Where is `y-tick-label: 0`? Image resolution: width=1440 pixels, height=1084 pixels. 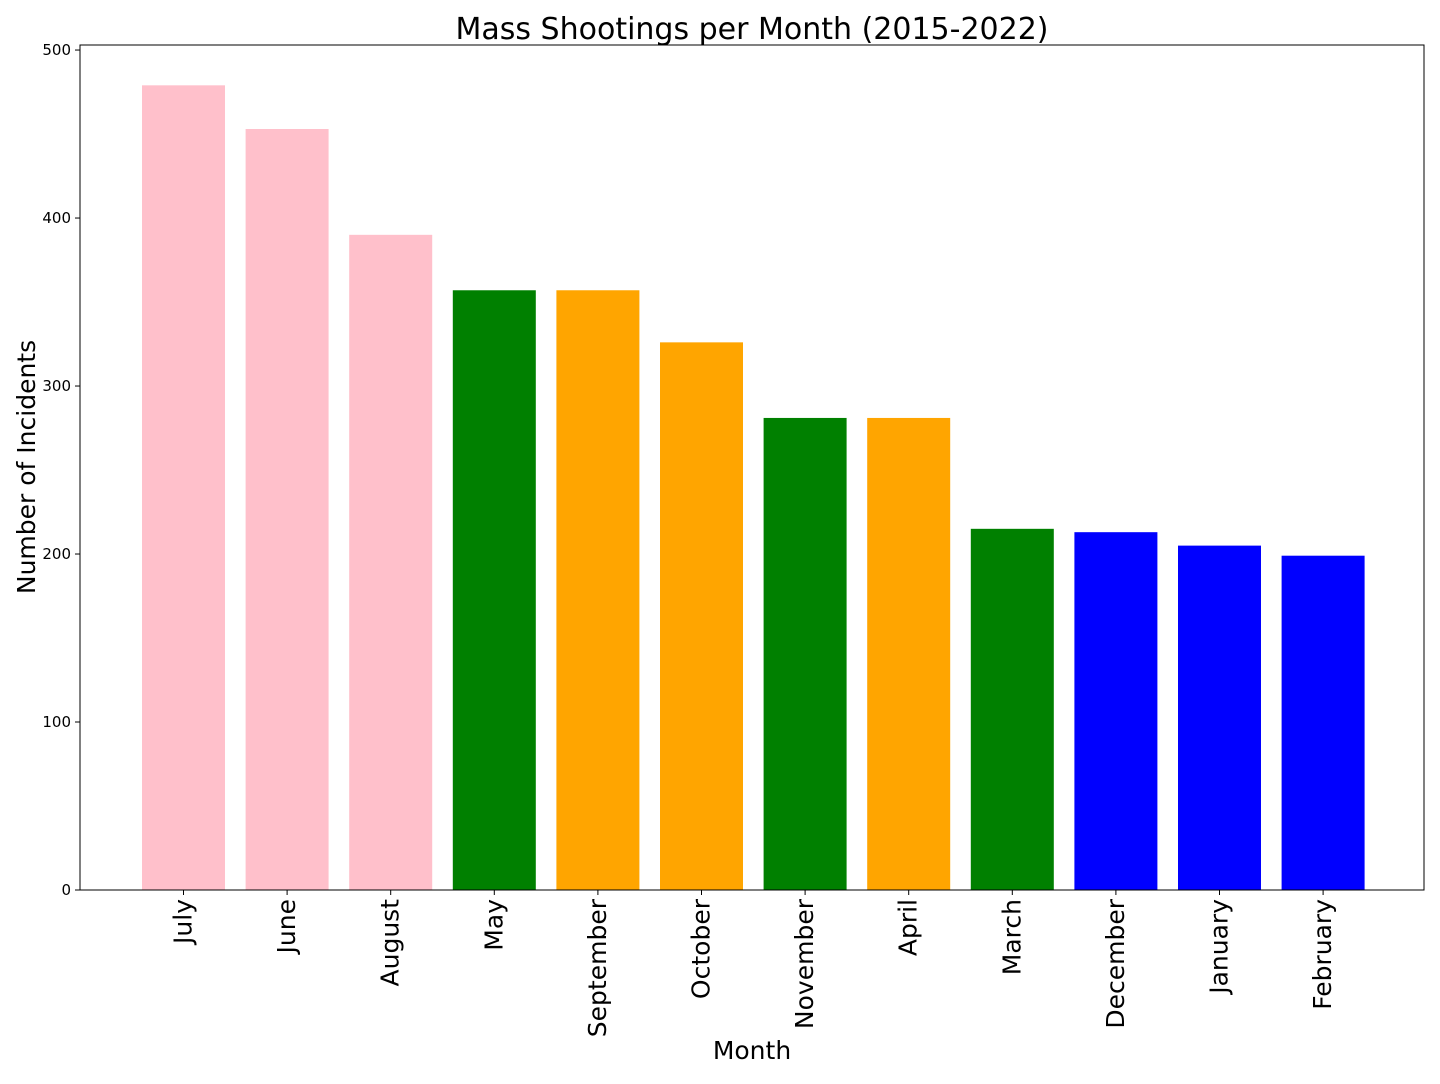 y-tick-label: 0 is located at coordinates (66, 890).